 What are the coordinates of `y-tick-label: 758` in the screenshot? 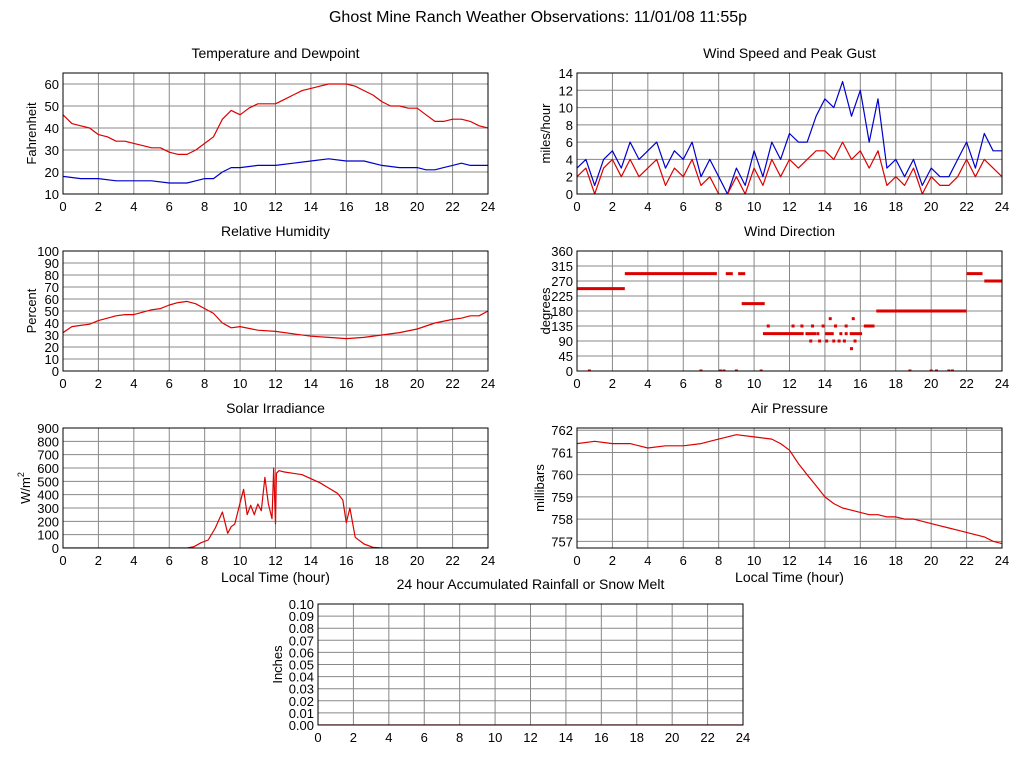 It's located at (562, 519).